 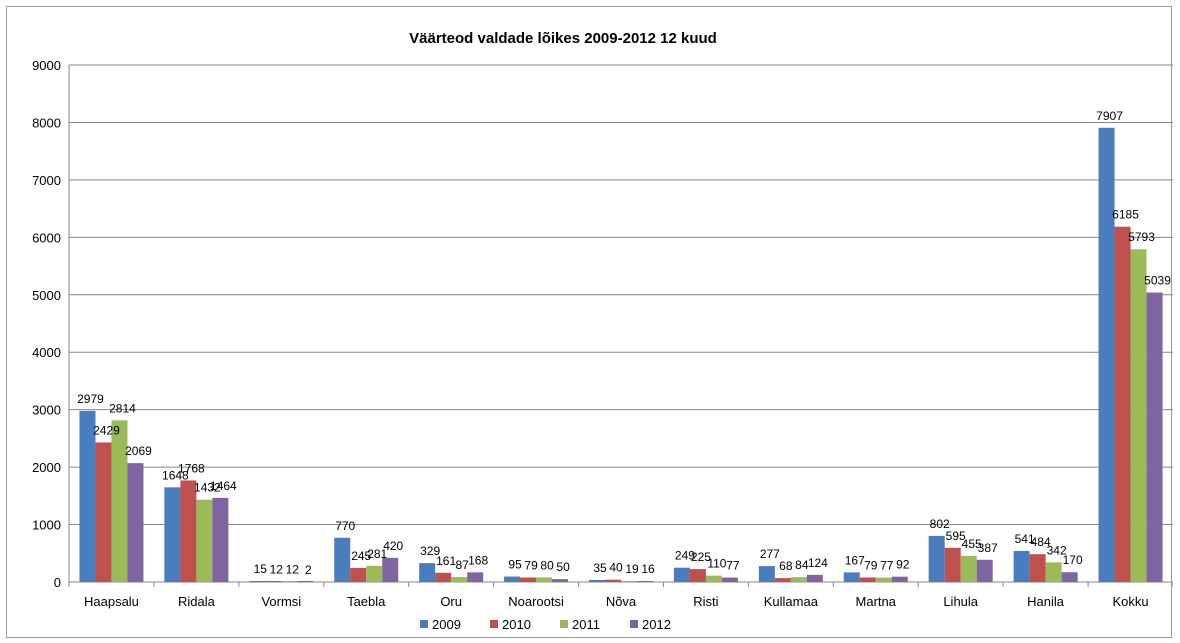 What do you see at coordinates (46, 352) in the screenshot?
I see `y-tick-label: 4000` at bounding box center [46, 352].